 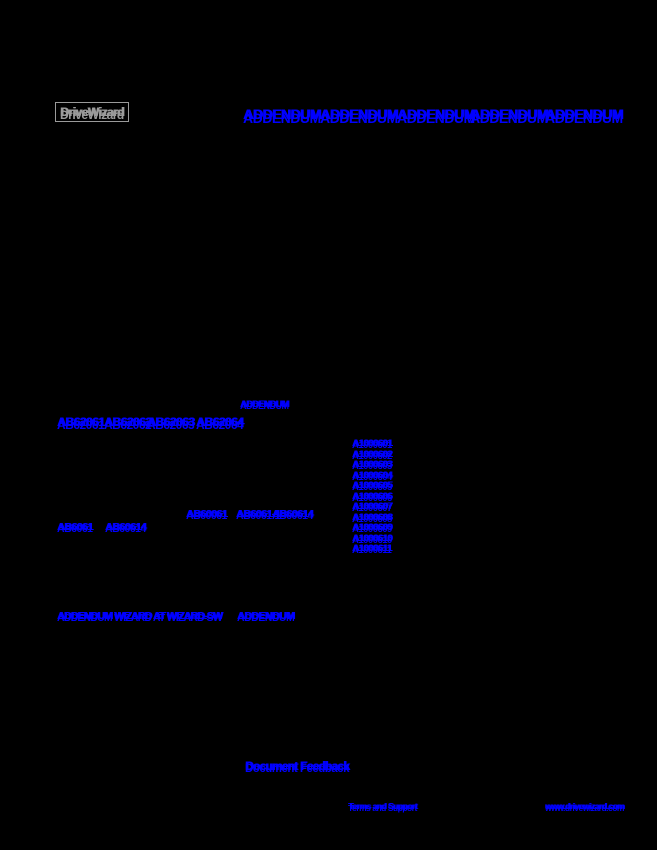 I want to click on inline-link-b2: AB60614, so click(x=125, y=527).